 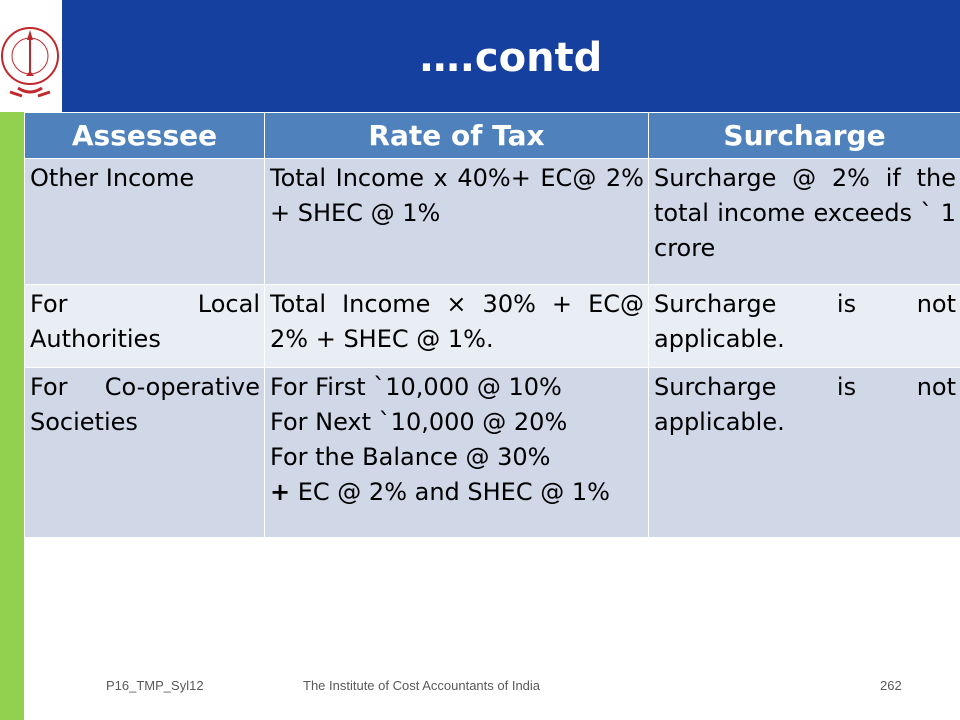 I want to click on slide-title: ….contd, so click(x=511, y=58).